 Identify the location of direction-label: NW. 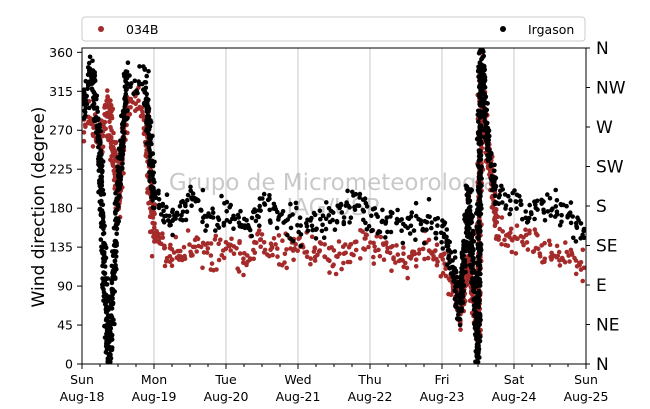
(611, 89).